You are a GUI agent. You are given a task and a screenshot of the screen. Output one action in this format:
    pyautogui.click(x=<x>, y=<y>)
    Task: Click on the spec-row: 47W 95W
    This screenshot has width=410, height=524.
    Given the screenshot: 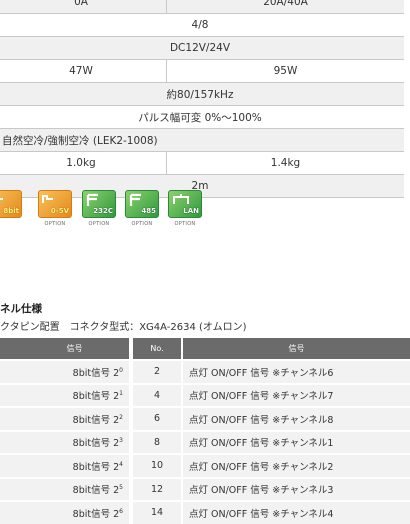 What is the action you would take?
    pyautogui.click(x=202, y=71)
    